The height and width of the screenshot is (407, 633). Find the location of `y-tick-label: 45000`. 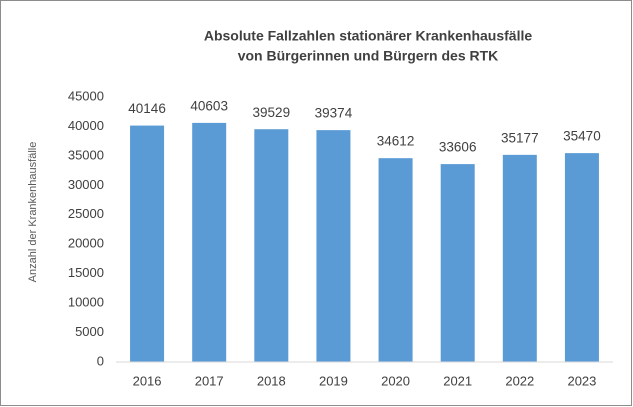

y-tick-label: 45000 is located at coordinates (86, 95).